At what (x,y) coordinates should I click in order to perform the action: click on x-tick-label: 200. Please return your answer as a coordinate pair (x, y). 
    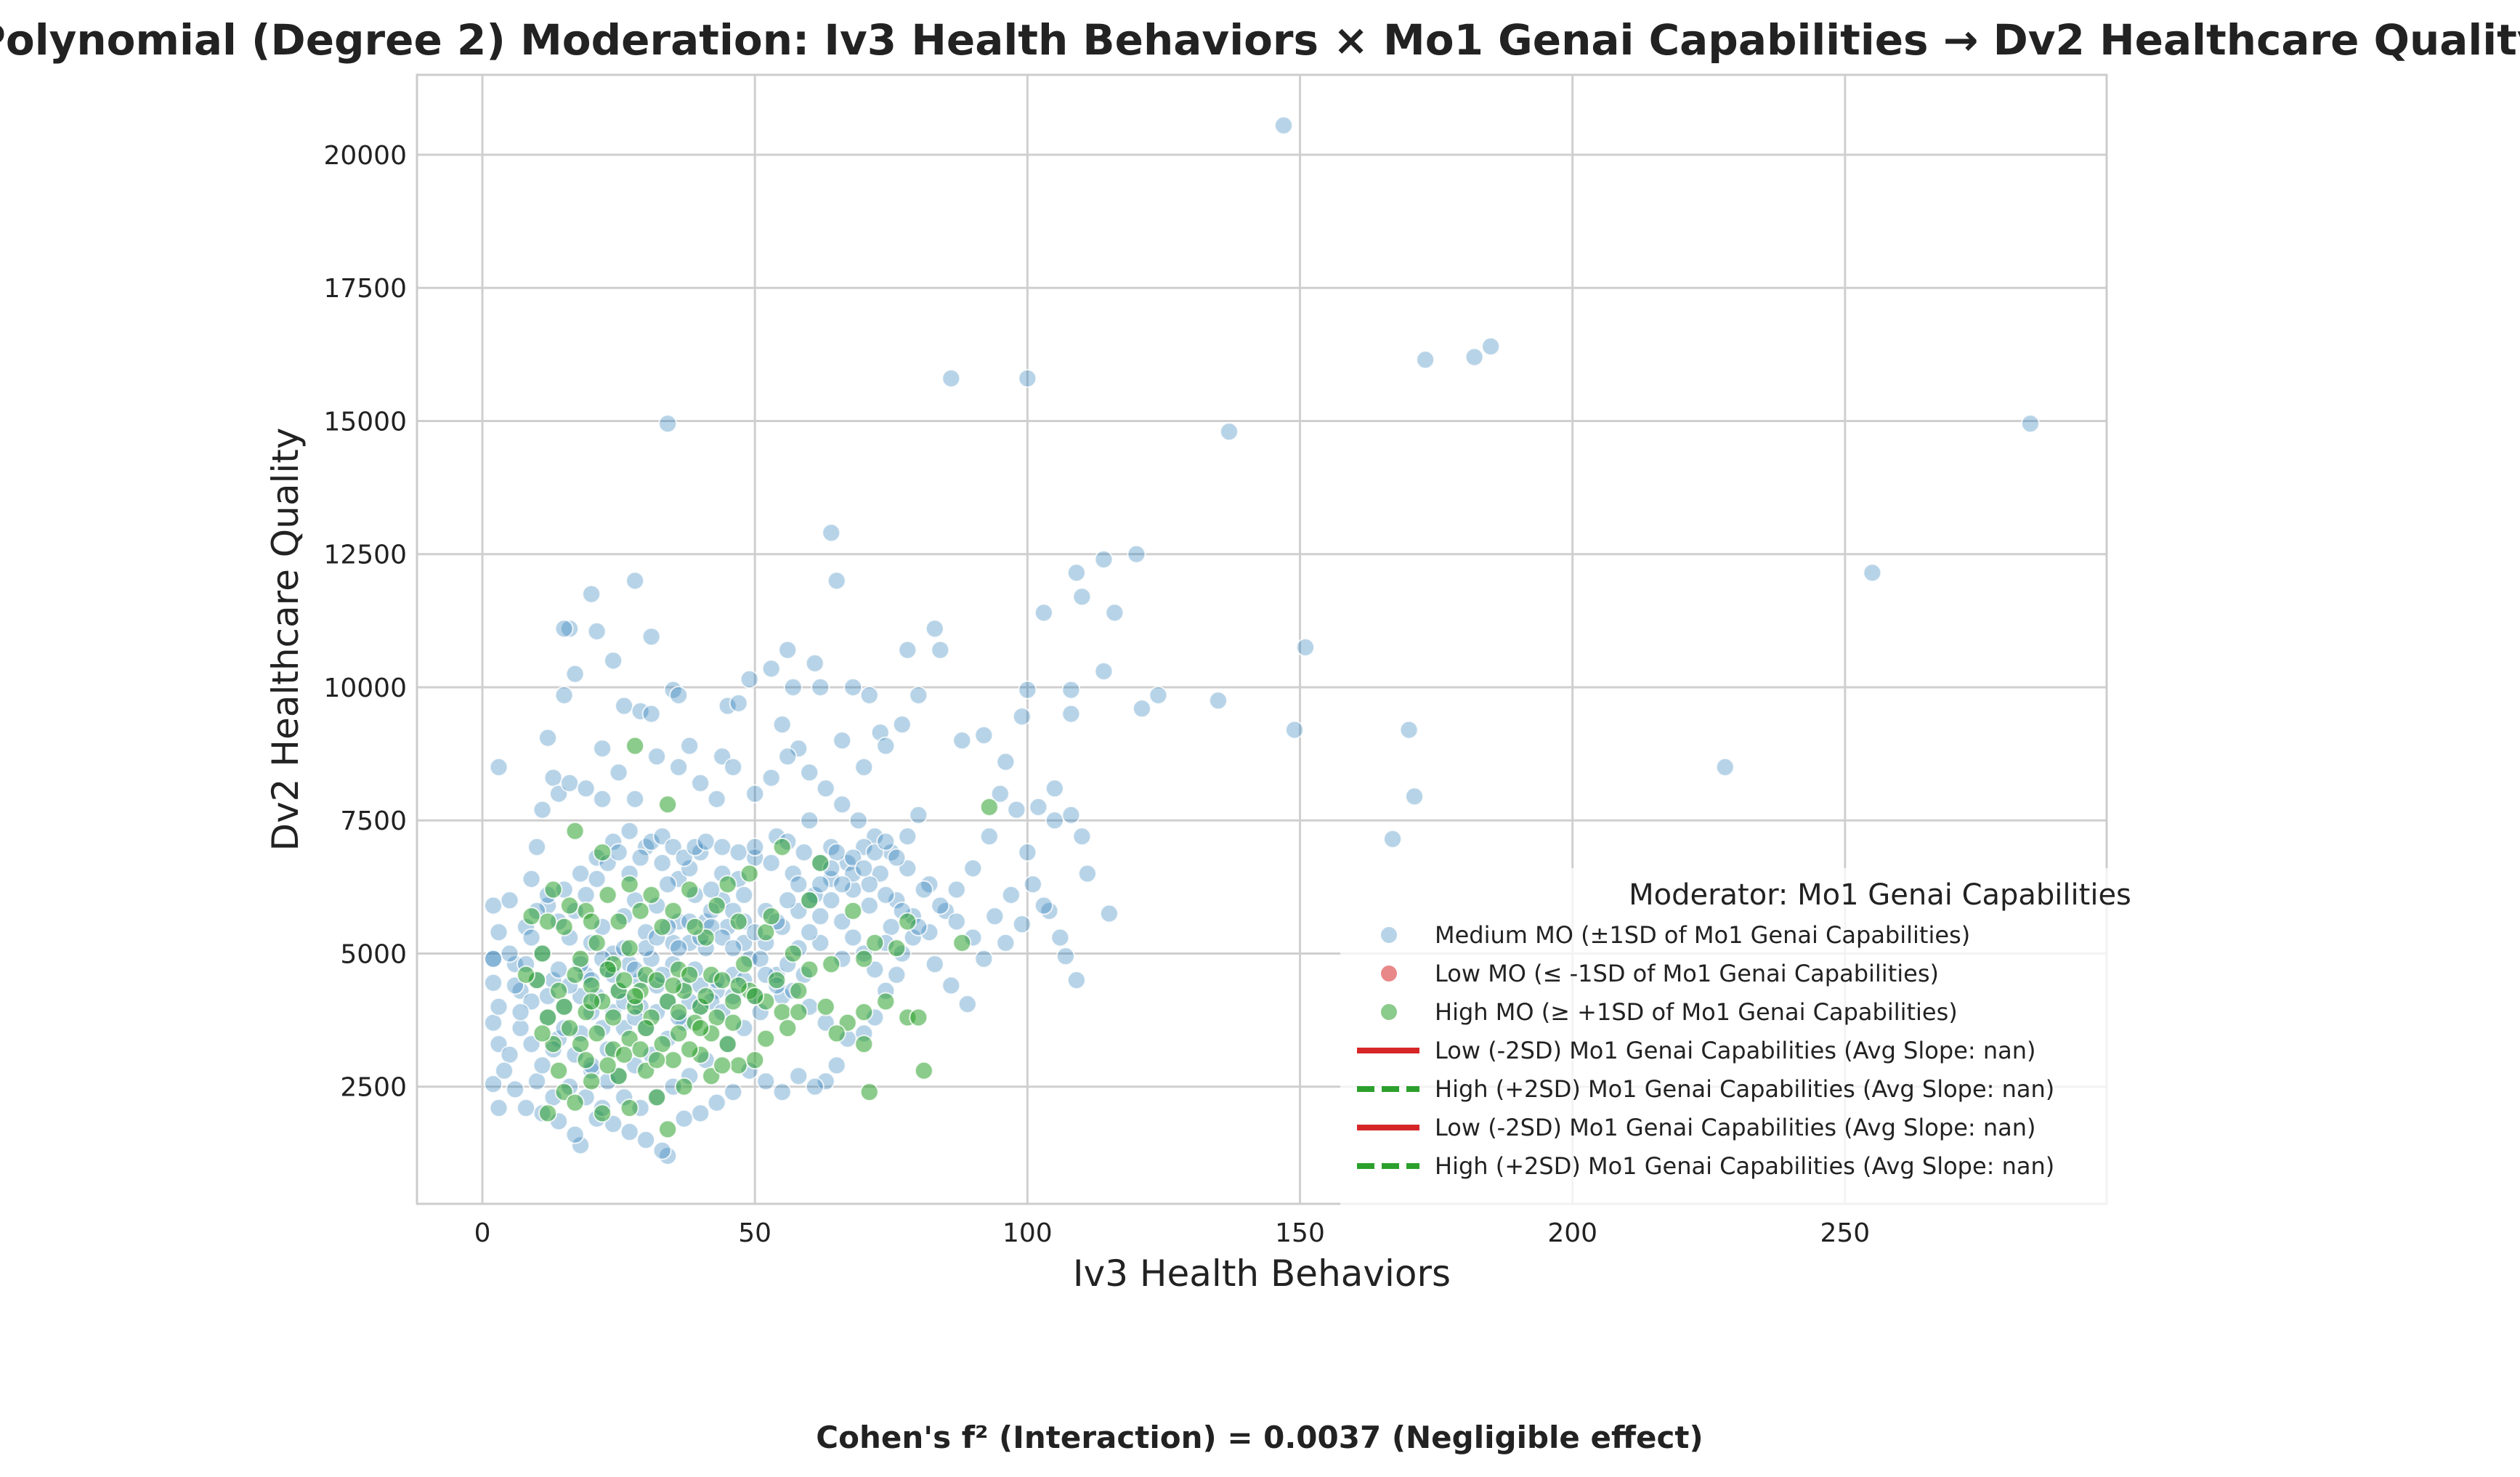
    Looking at the image, I should click on (1572, 1233).